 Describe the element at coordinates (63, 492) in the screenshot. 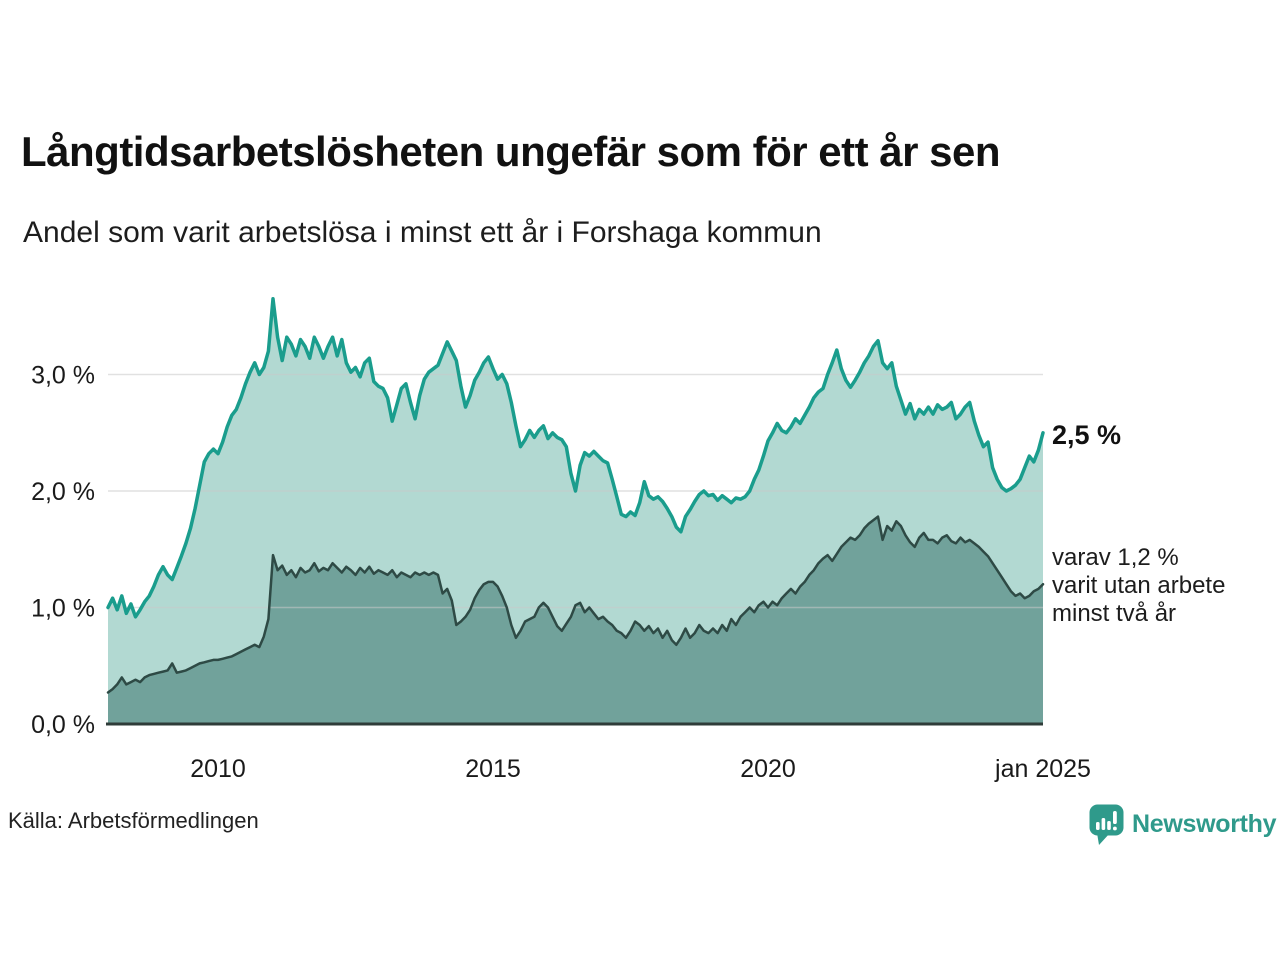

I see `y-tick-label: 2,0 %` at that location.